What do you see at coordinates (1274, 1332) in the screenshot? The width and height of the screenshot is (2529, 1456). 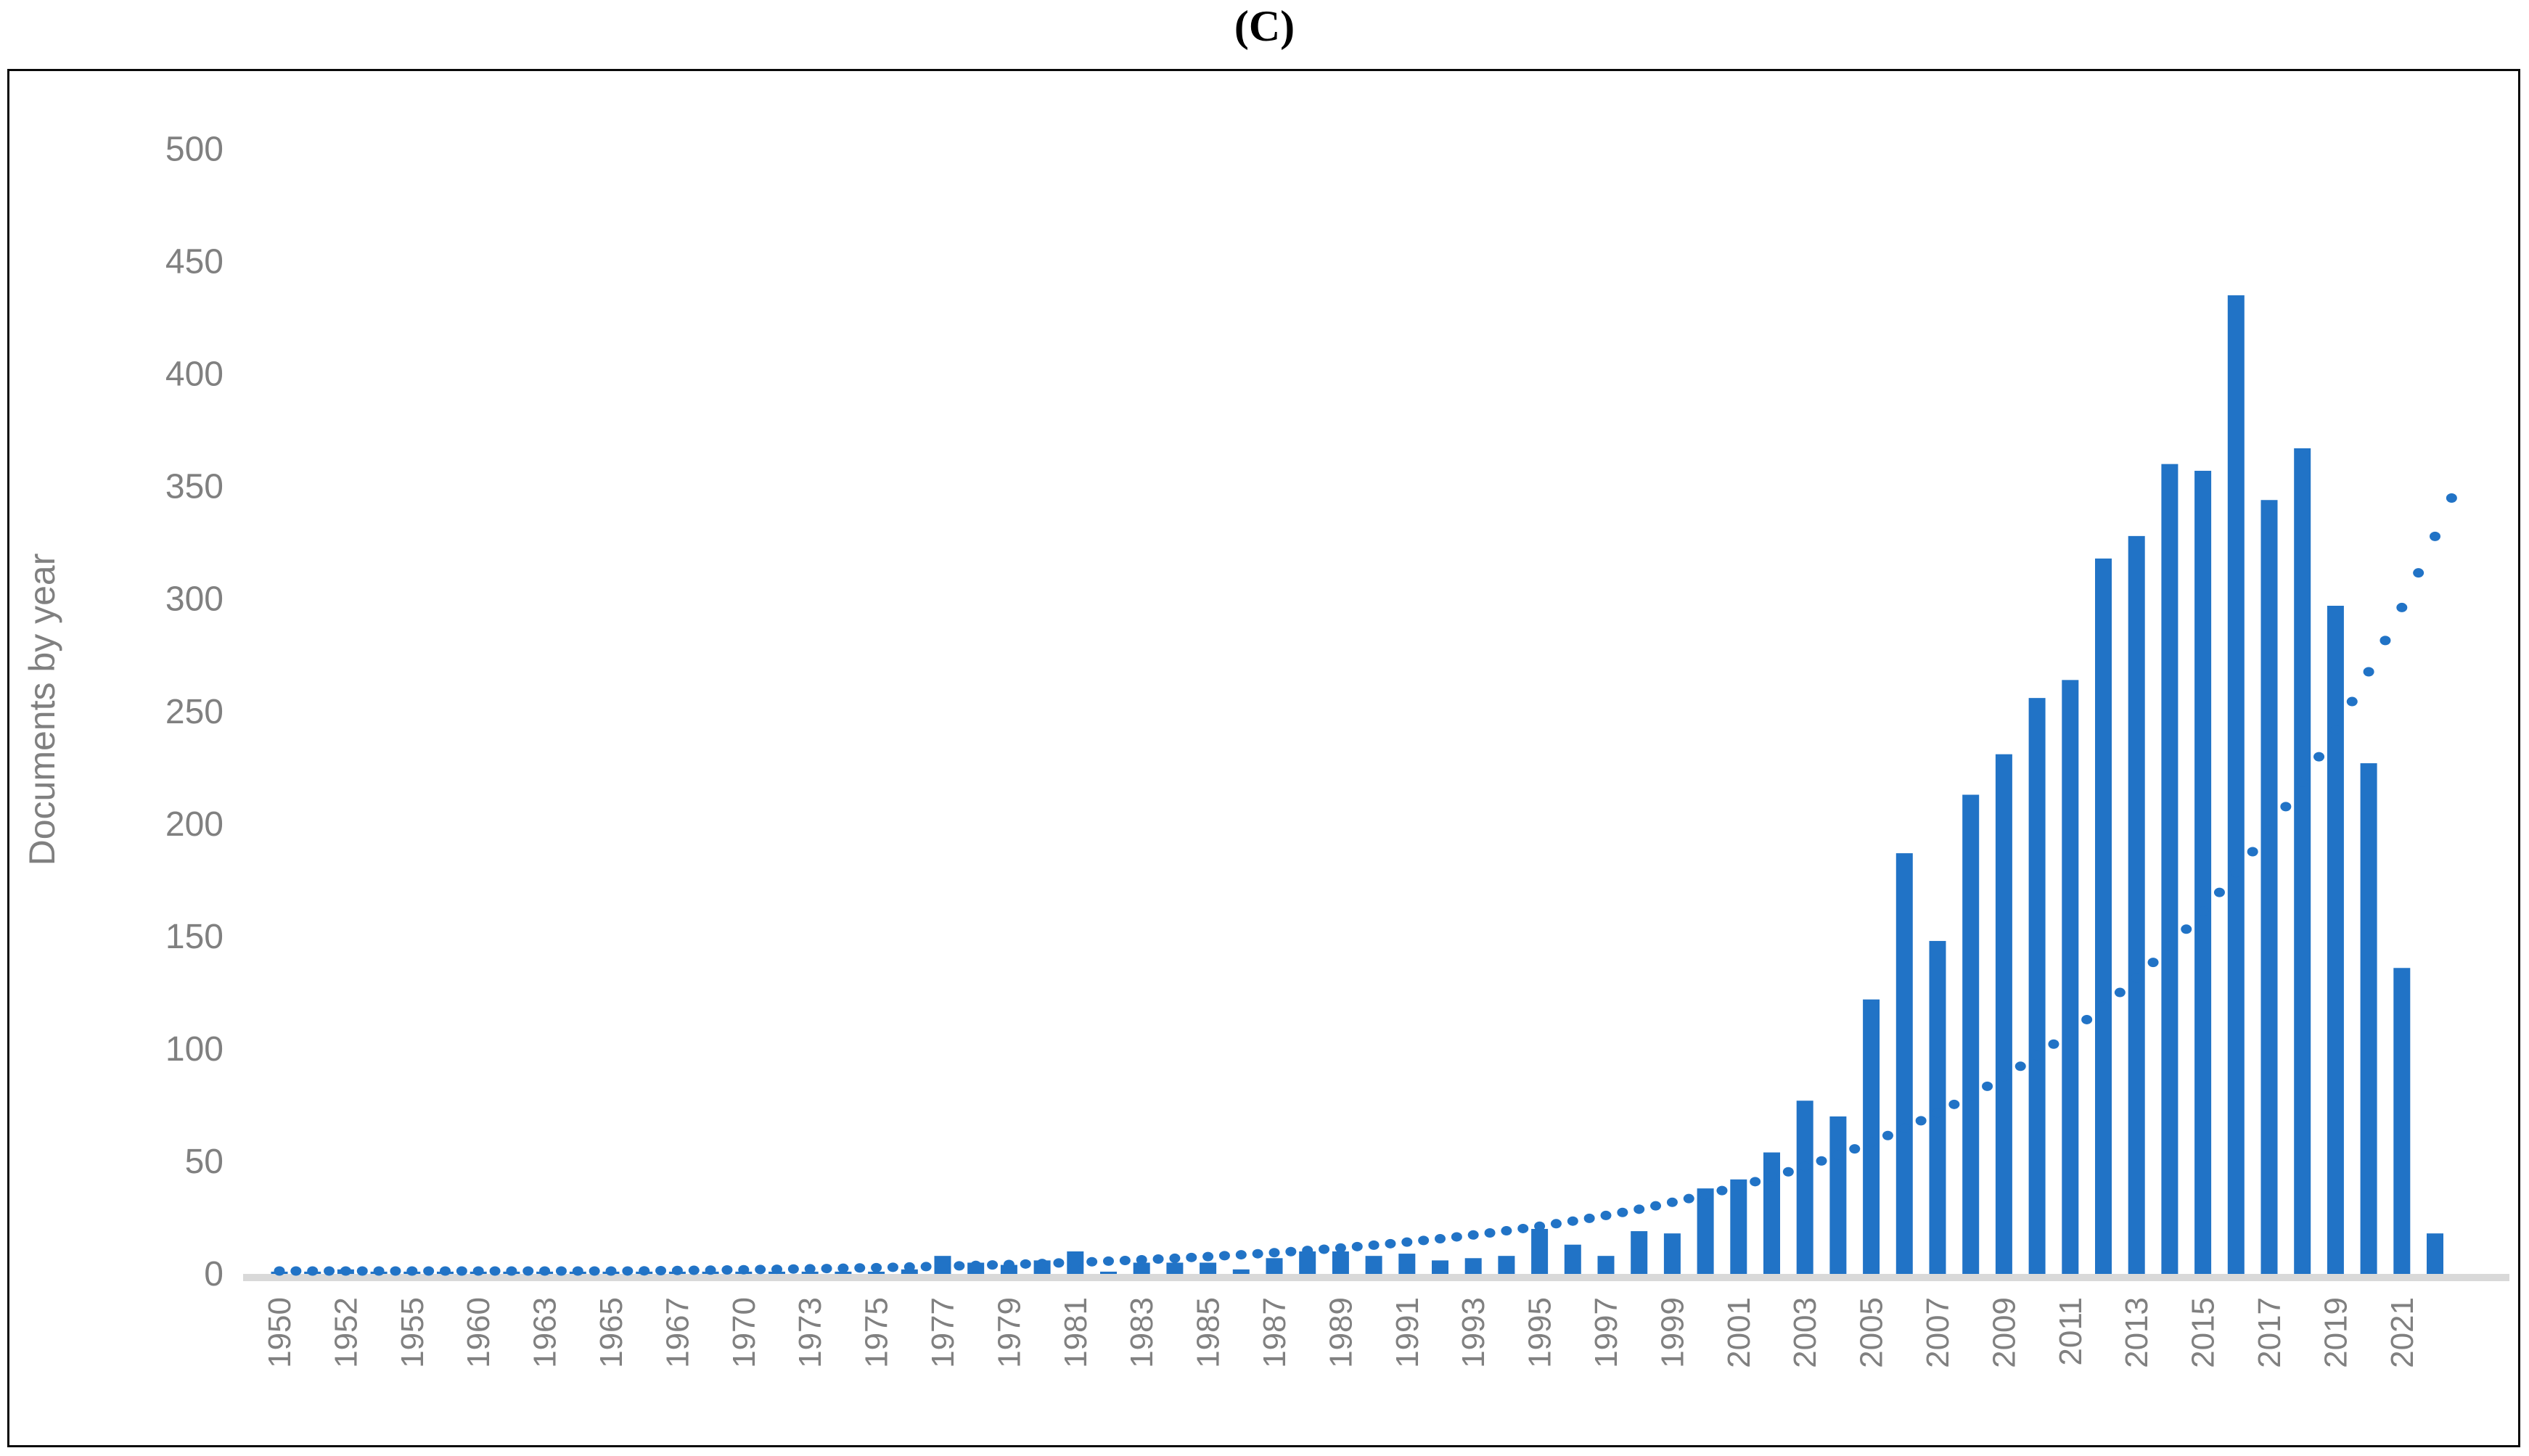 I see `x-tick-label: 1987` at bounding box center [1274, 1332].